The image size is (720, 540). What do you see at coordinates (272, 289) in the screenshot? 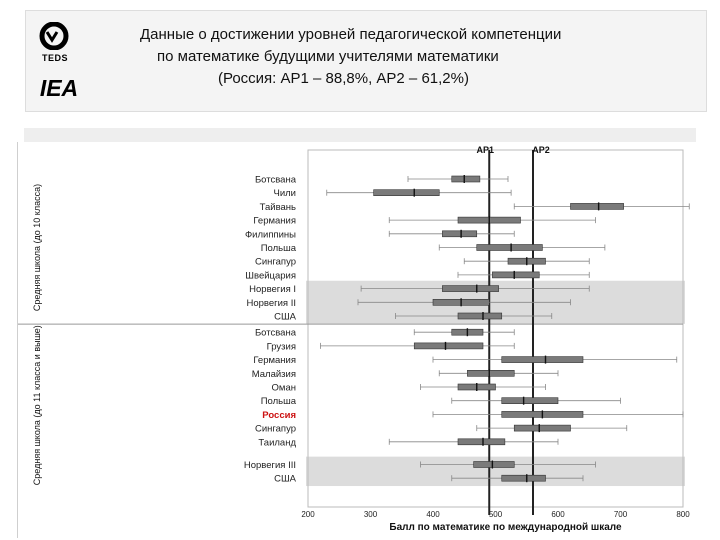
I see `g1-row-9-label: Норвегия I` at bounding box center [272, 289].